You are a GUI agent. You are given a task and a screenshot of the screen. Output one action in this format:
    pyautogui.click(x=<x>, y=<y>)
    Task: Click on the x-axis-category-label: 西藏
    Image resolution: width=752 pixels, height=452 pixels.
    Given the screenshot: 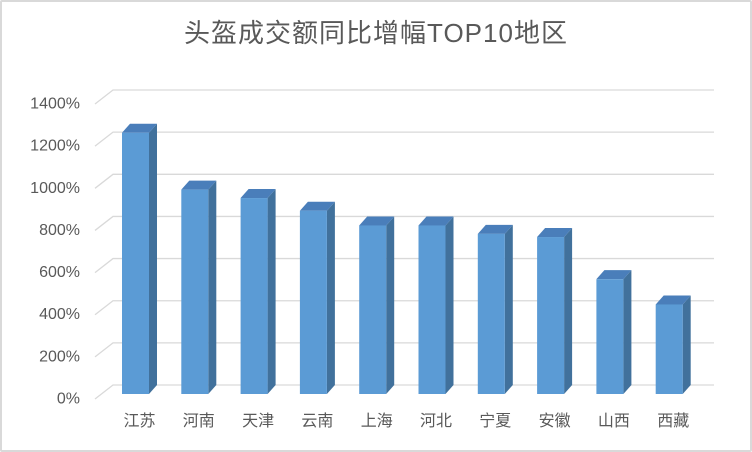 What is the action you would take?
    pyautogui.click(x=673, y=421)
    